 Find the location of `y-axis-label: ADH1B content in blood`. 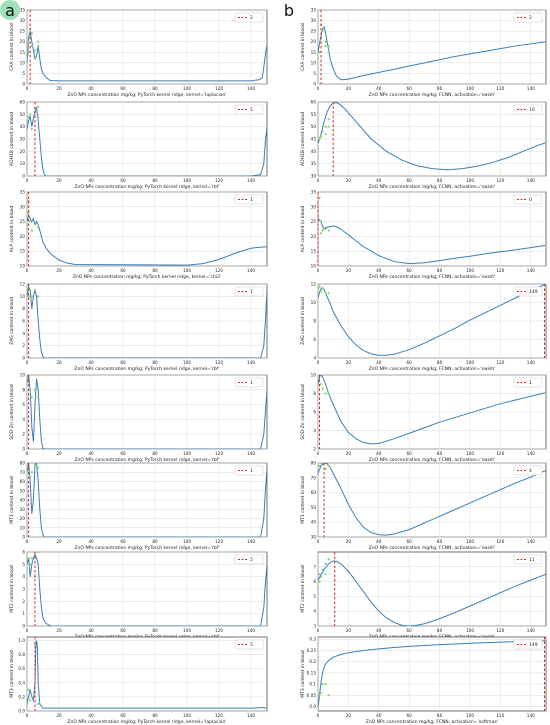

y-axis-label: ADH1B content in blood is located at coordinates (303, 139).